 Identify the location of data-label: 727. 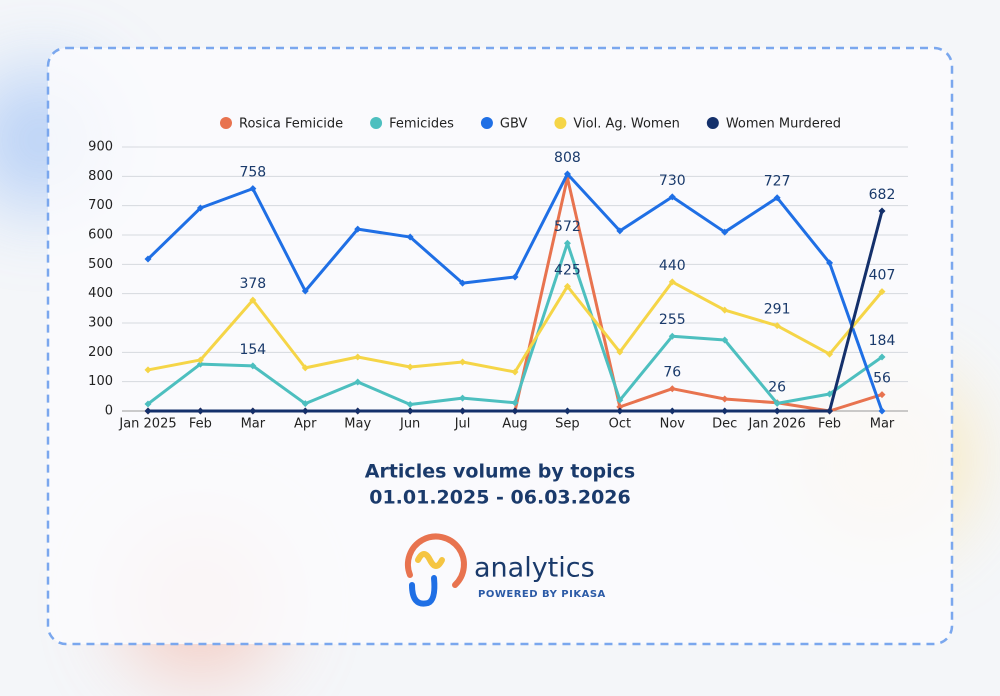
(777, 182).